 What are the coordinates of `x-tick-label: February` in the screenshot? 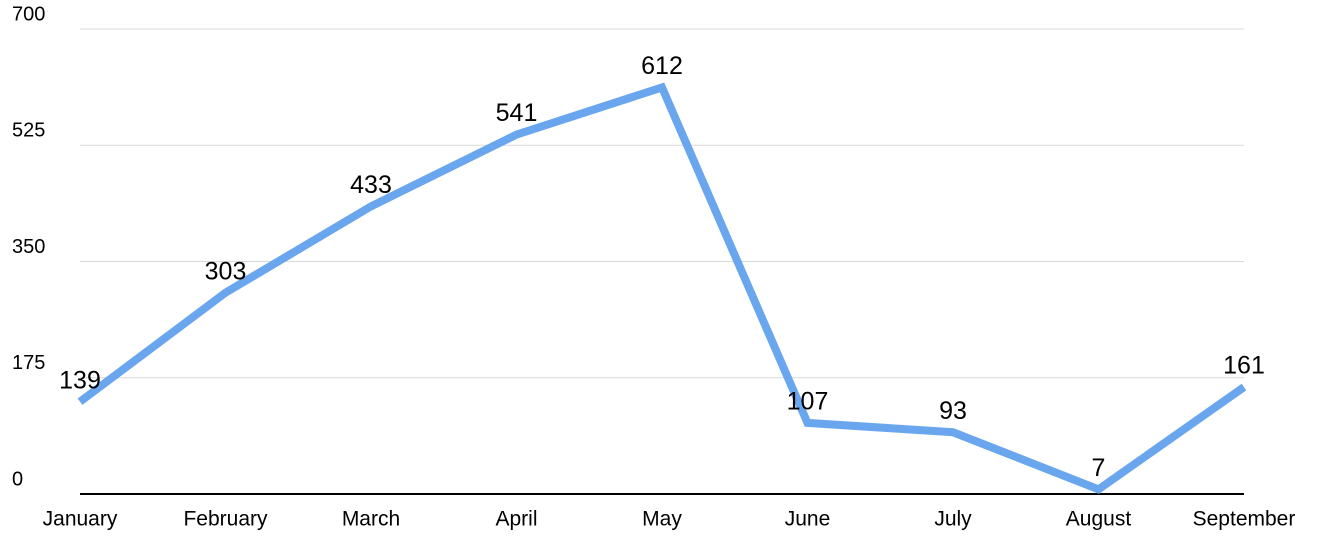 It's located at (225, 519).